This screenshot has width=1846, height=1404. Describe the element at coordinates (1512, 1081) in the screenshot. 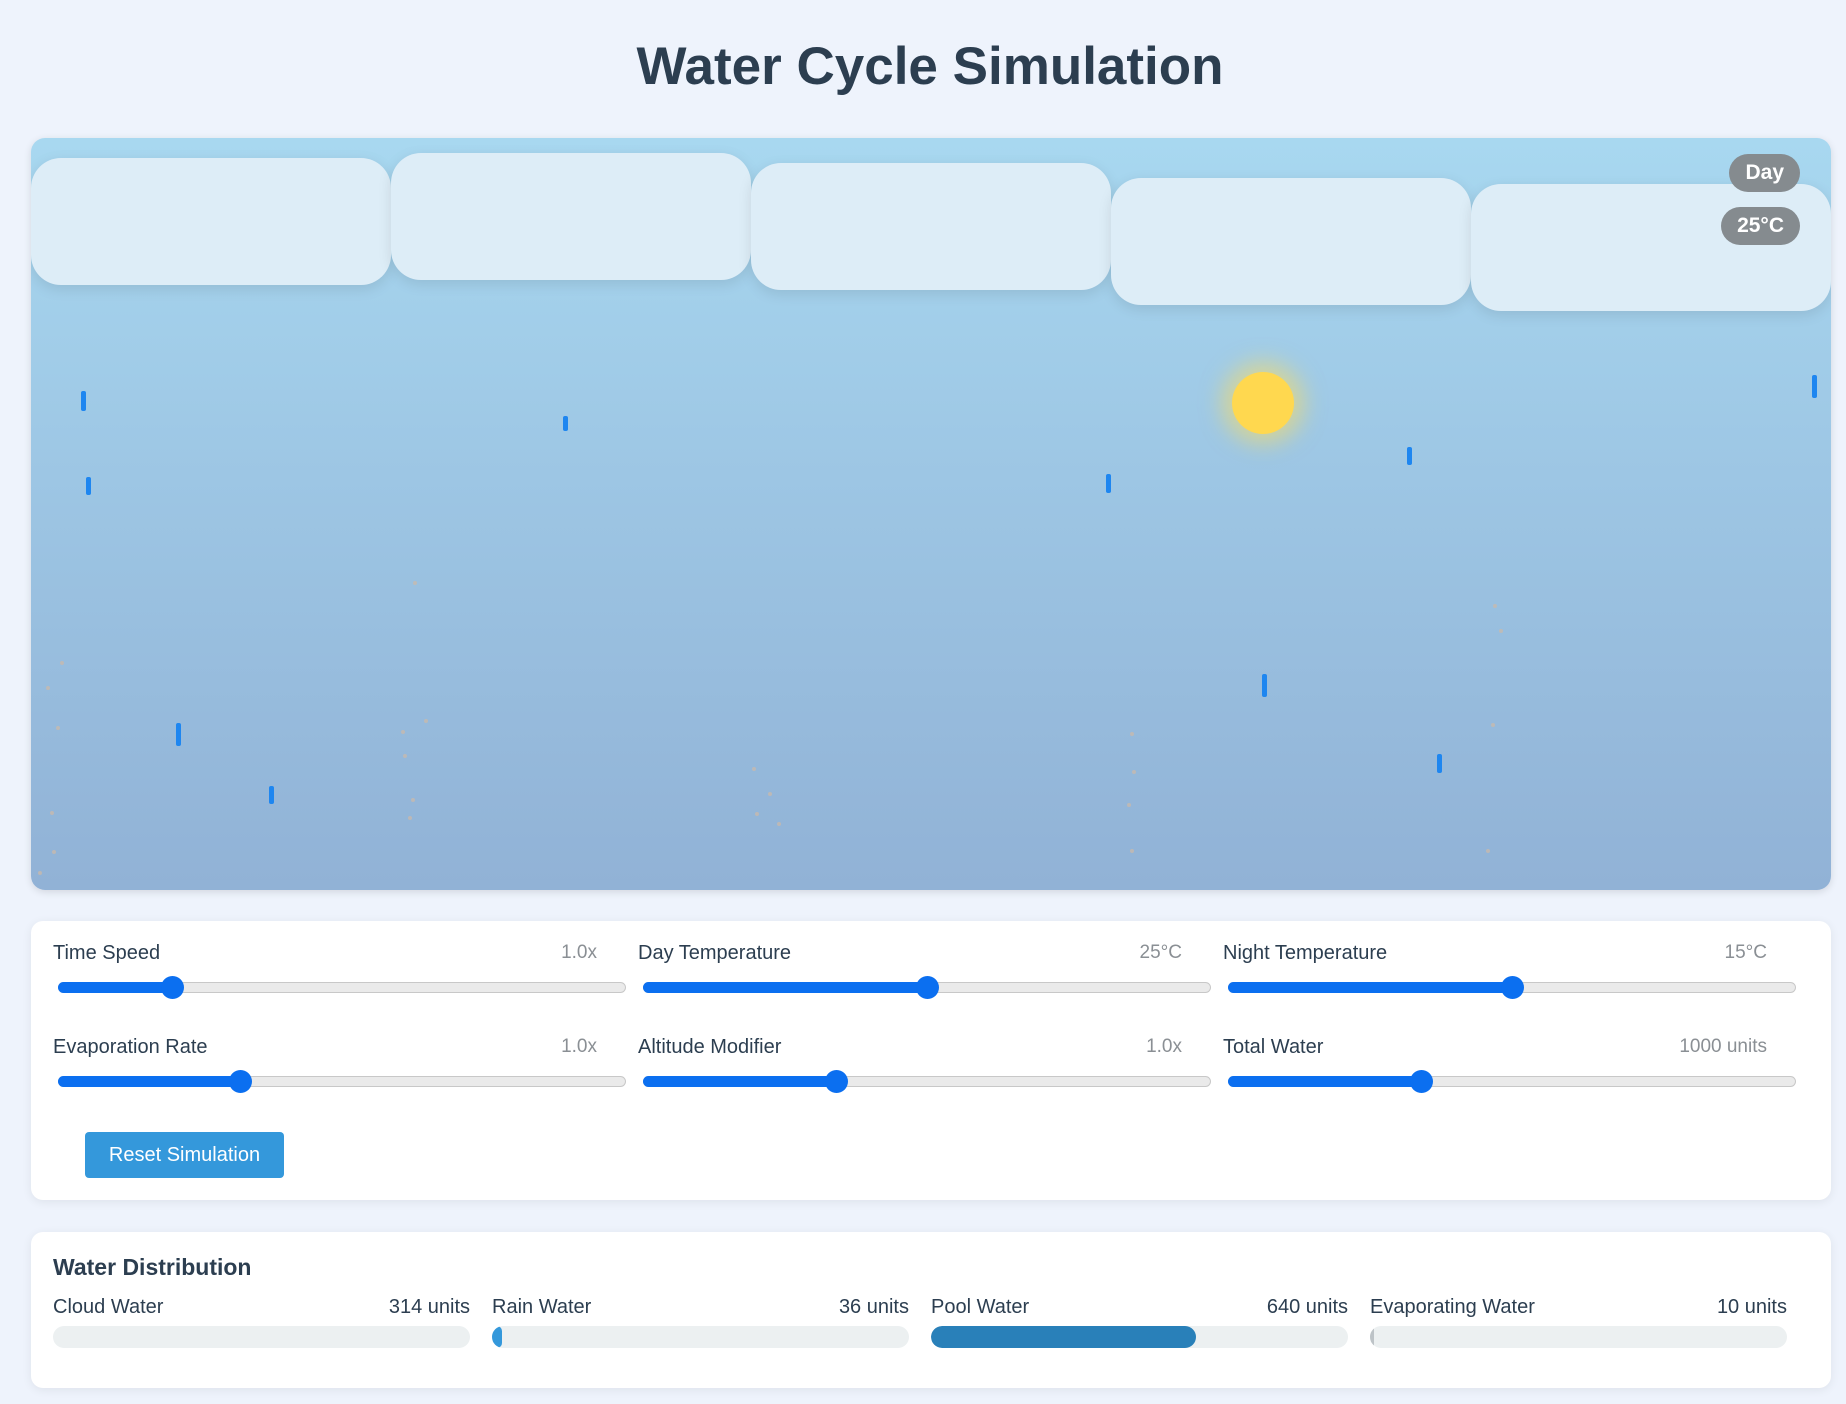

I see `total-water-slider` at that location.